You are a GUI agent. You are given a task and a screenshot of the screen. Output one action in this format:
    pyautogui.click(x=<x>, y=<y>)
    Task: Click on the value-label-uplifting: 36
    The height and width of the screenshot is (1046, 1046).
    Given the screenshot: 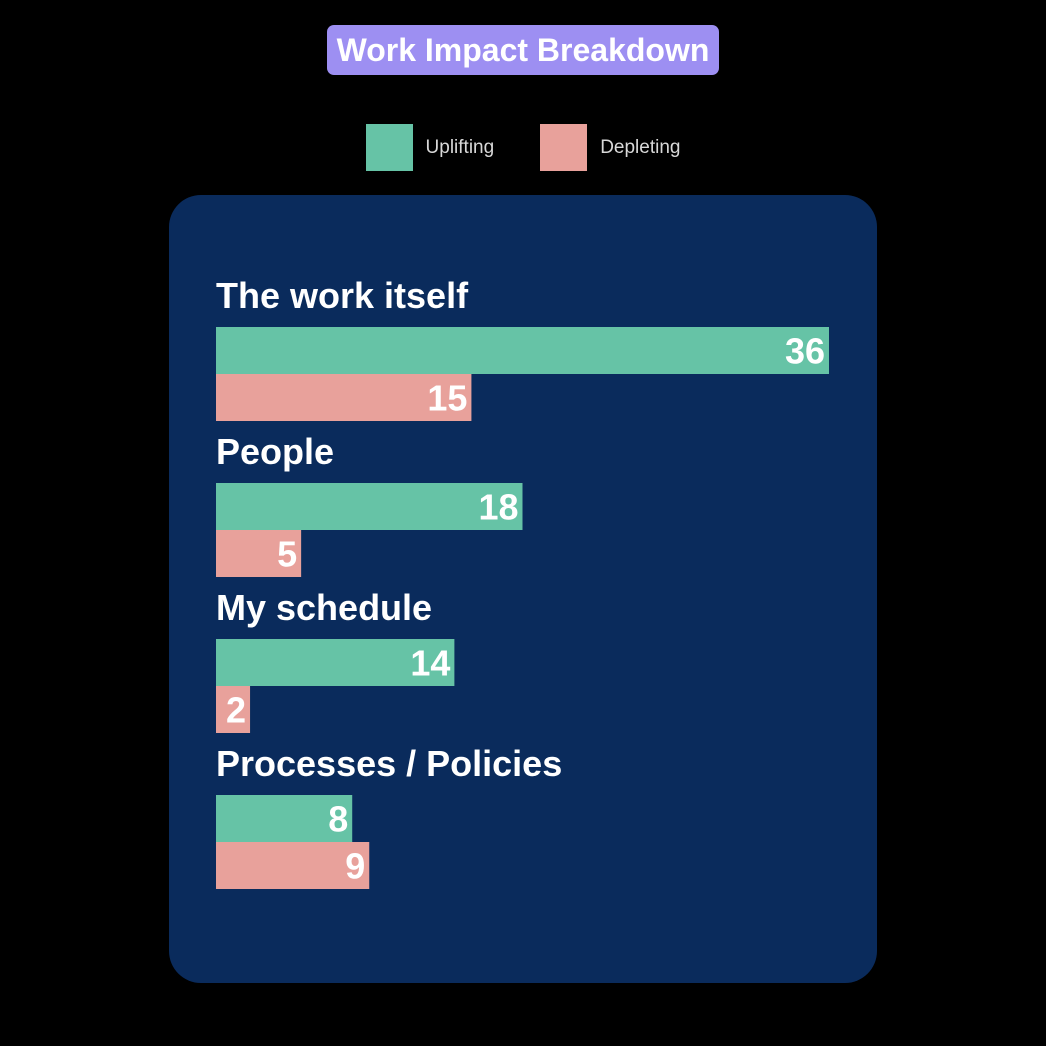 What is the action you would take?
    pyautogui.click(x=805, y=351)
    